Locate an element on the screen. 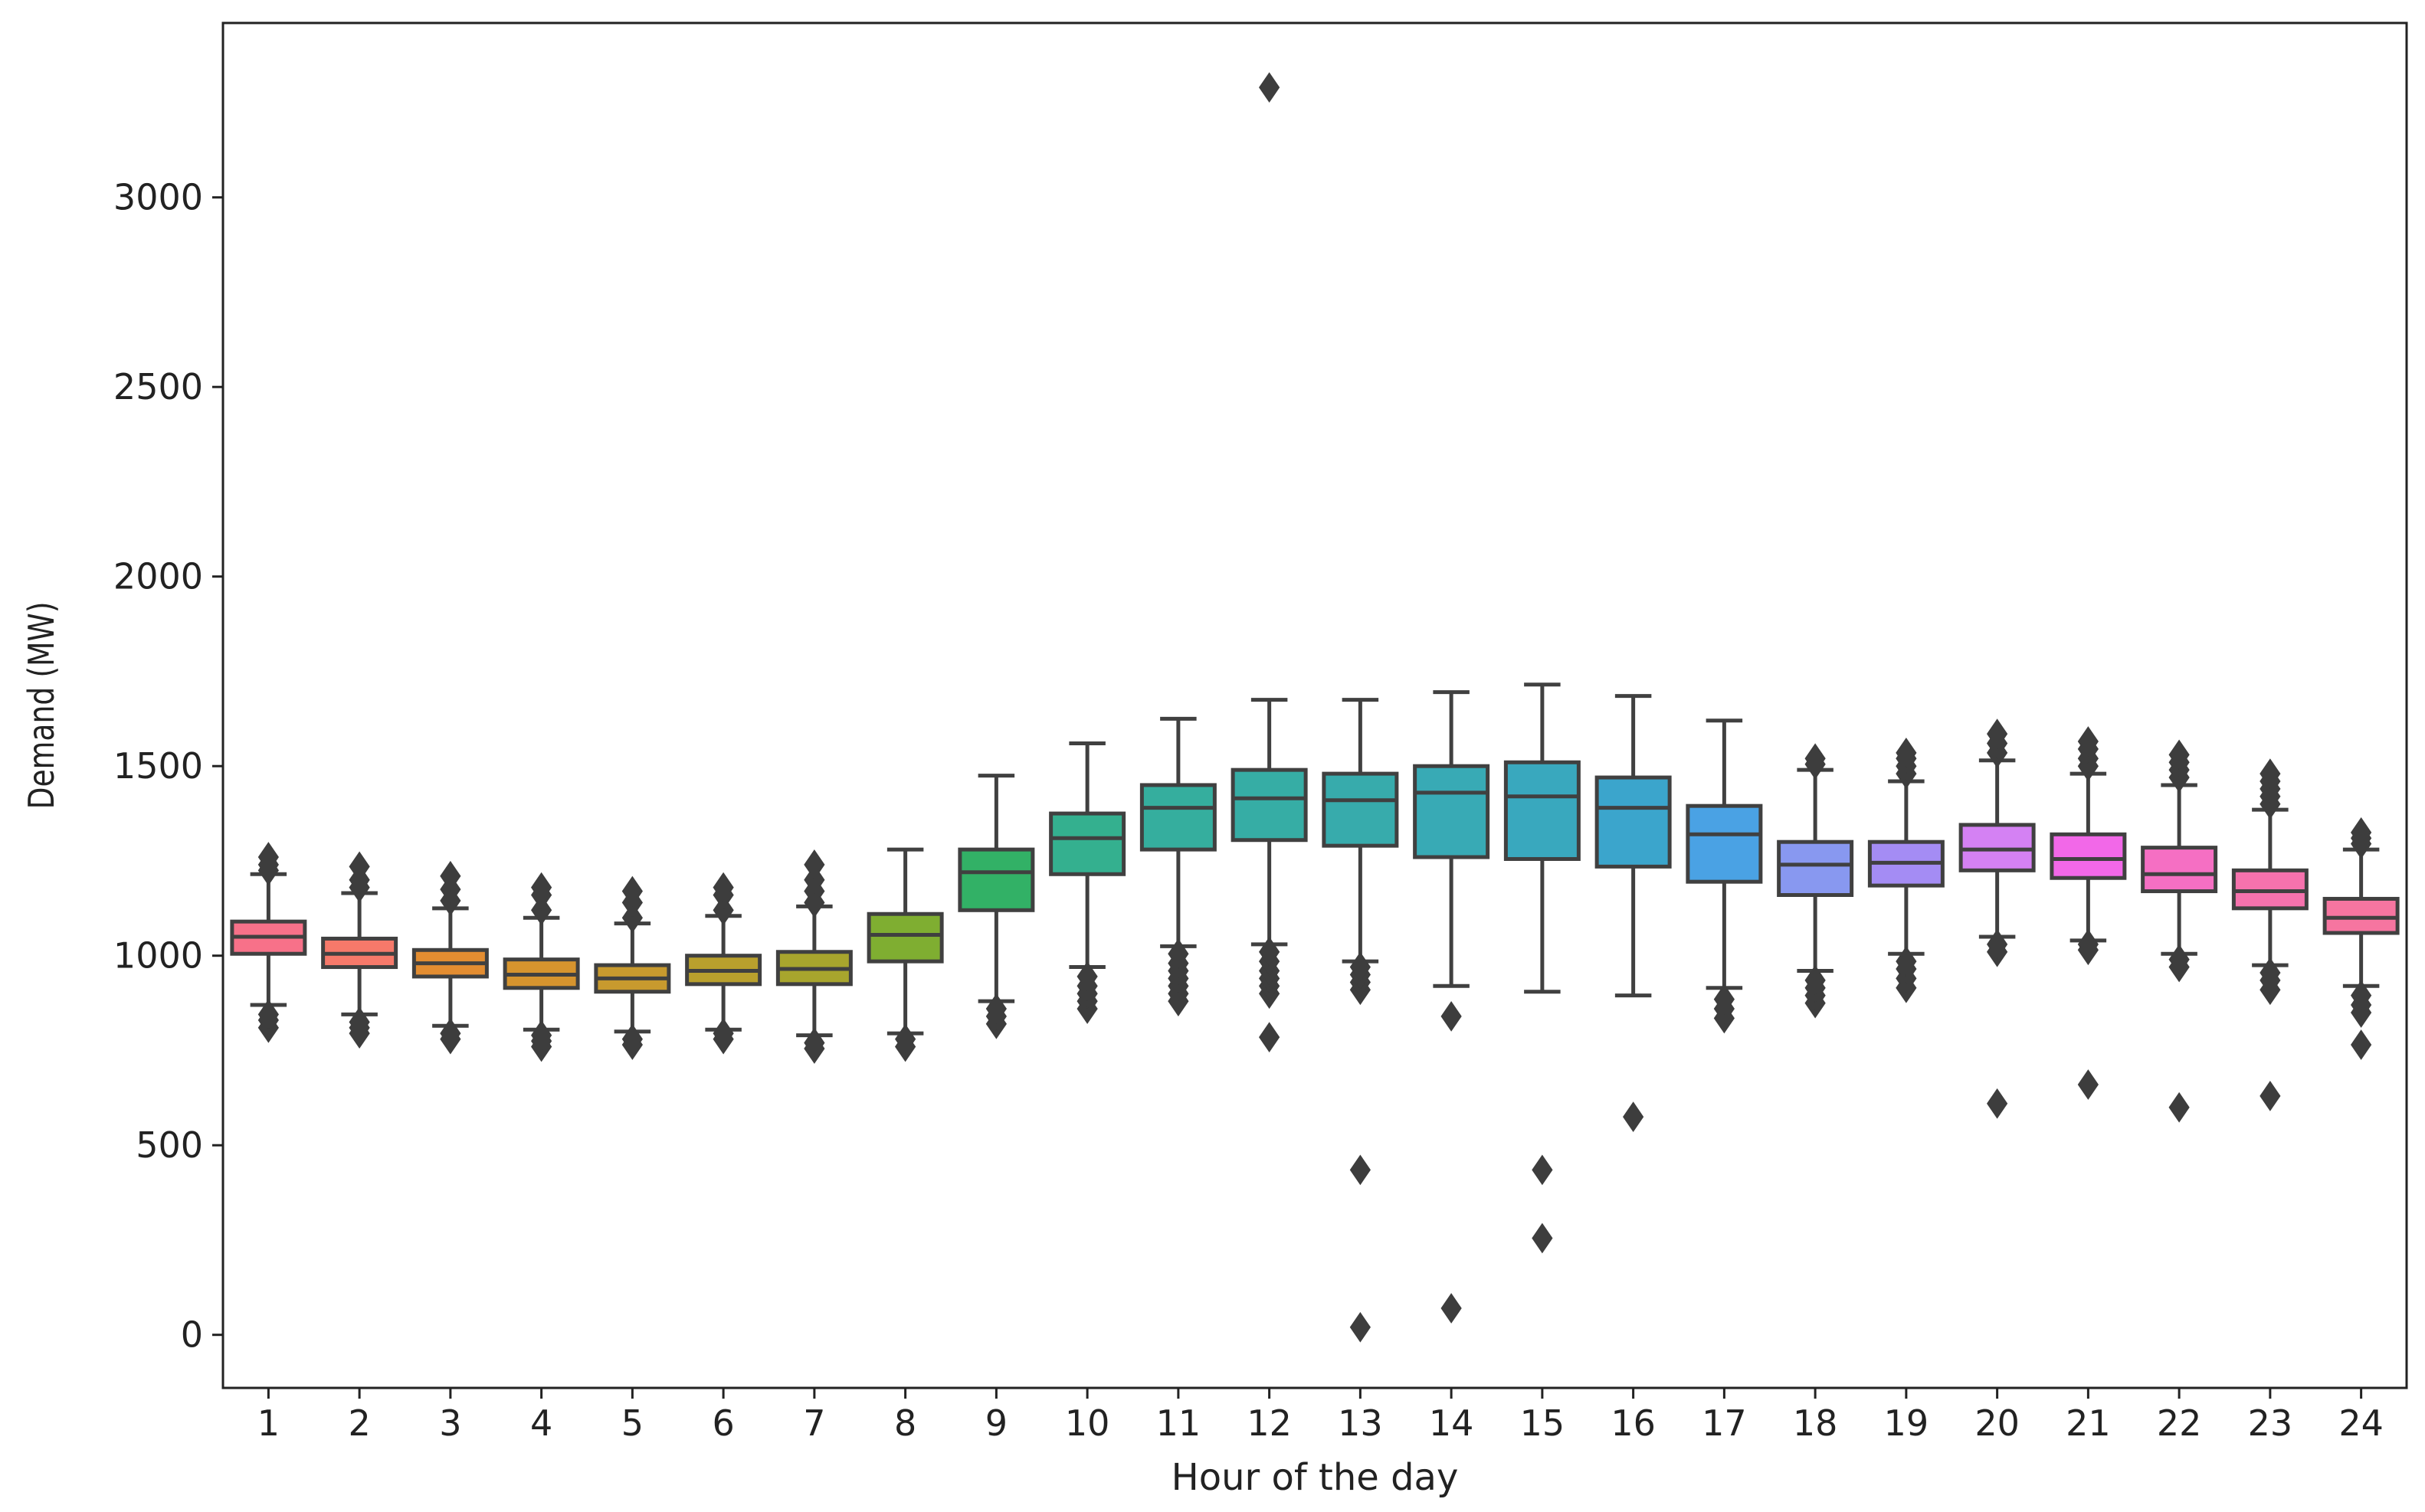 The image size is (2425, 1512). x-tick-label: 21 is located at coordinates (2088, 1423).